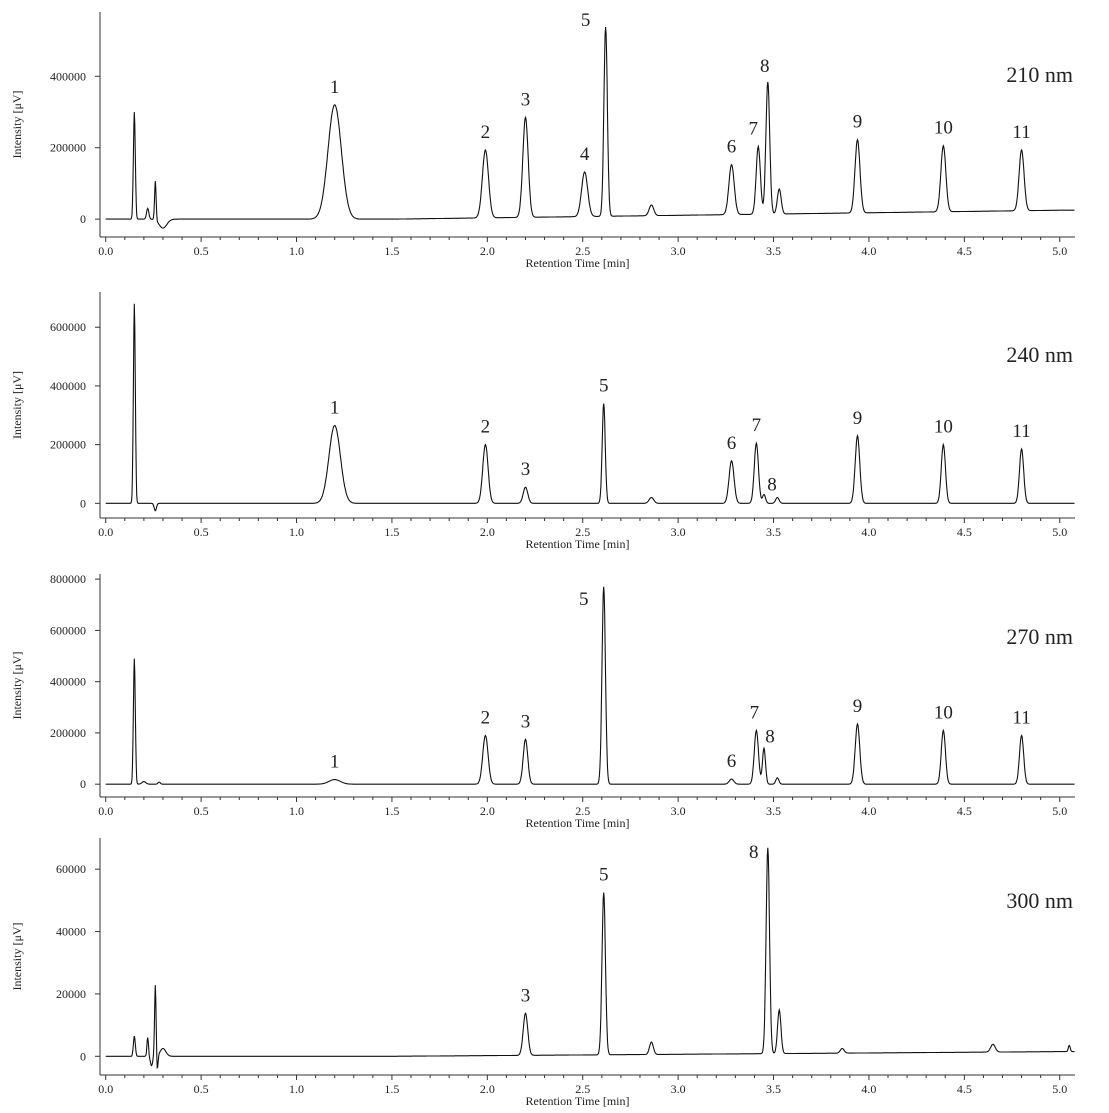 This screenshot has width=1109, height=1113. I want to click on y-tick-label: 60000, so click(71, 869).